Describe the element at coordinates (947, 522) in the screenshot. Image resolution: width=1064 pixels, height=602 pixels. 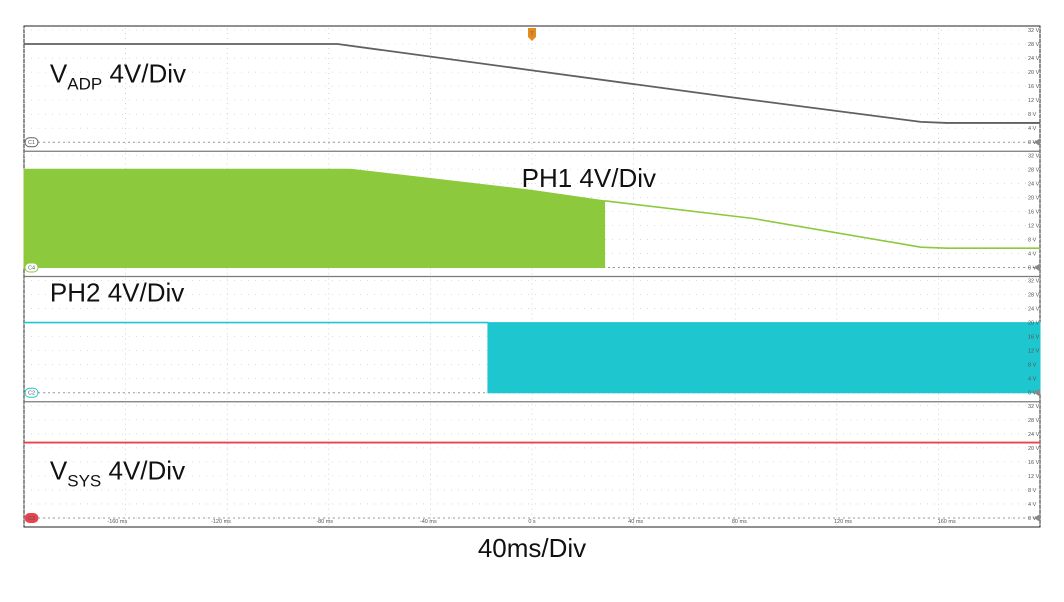
I see `x-tick-label: 160 ms` at that location.